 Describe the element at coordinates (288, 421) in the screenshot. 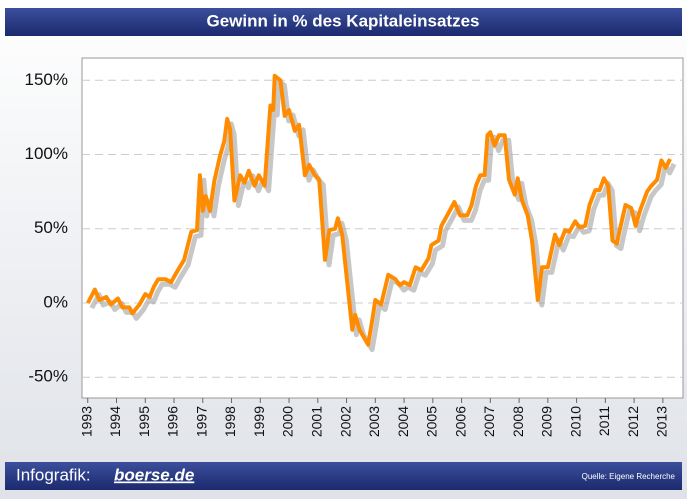

I see `x-tick-label: 2000` at that location.